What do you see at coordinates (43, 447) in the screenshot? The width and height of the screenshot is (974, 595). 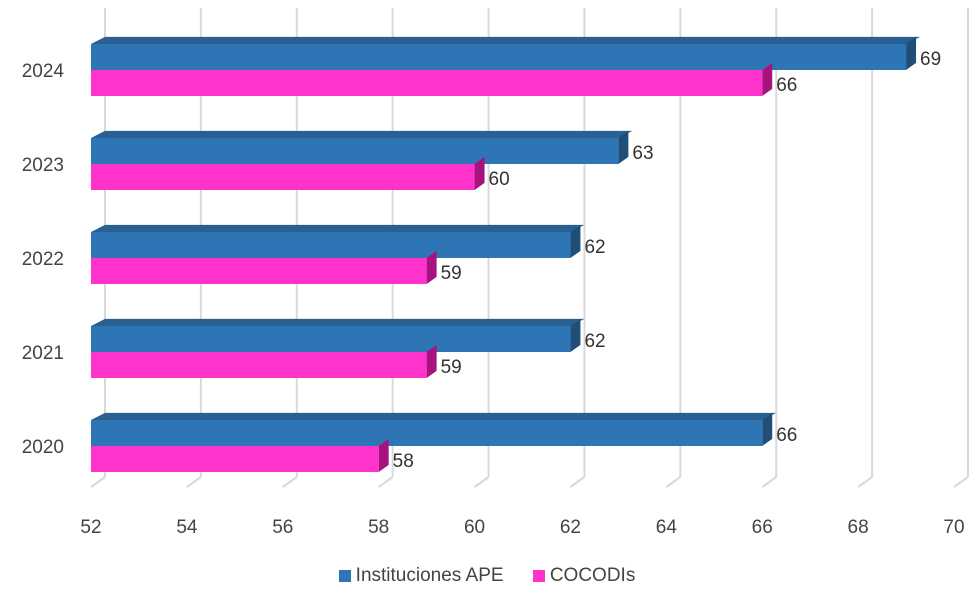 I see `y-tick-label-2020: 2020` at bounding box center [43, 447].